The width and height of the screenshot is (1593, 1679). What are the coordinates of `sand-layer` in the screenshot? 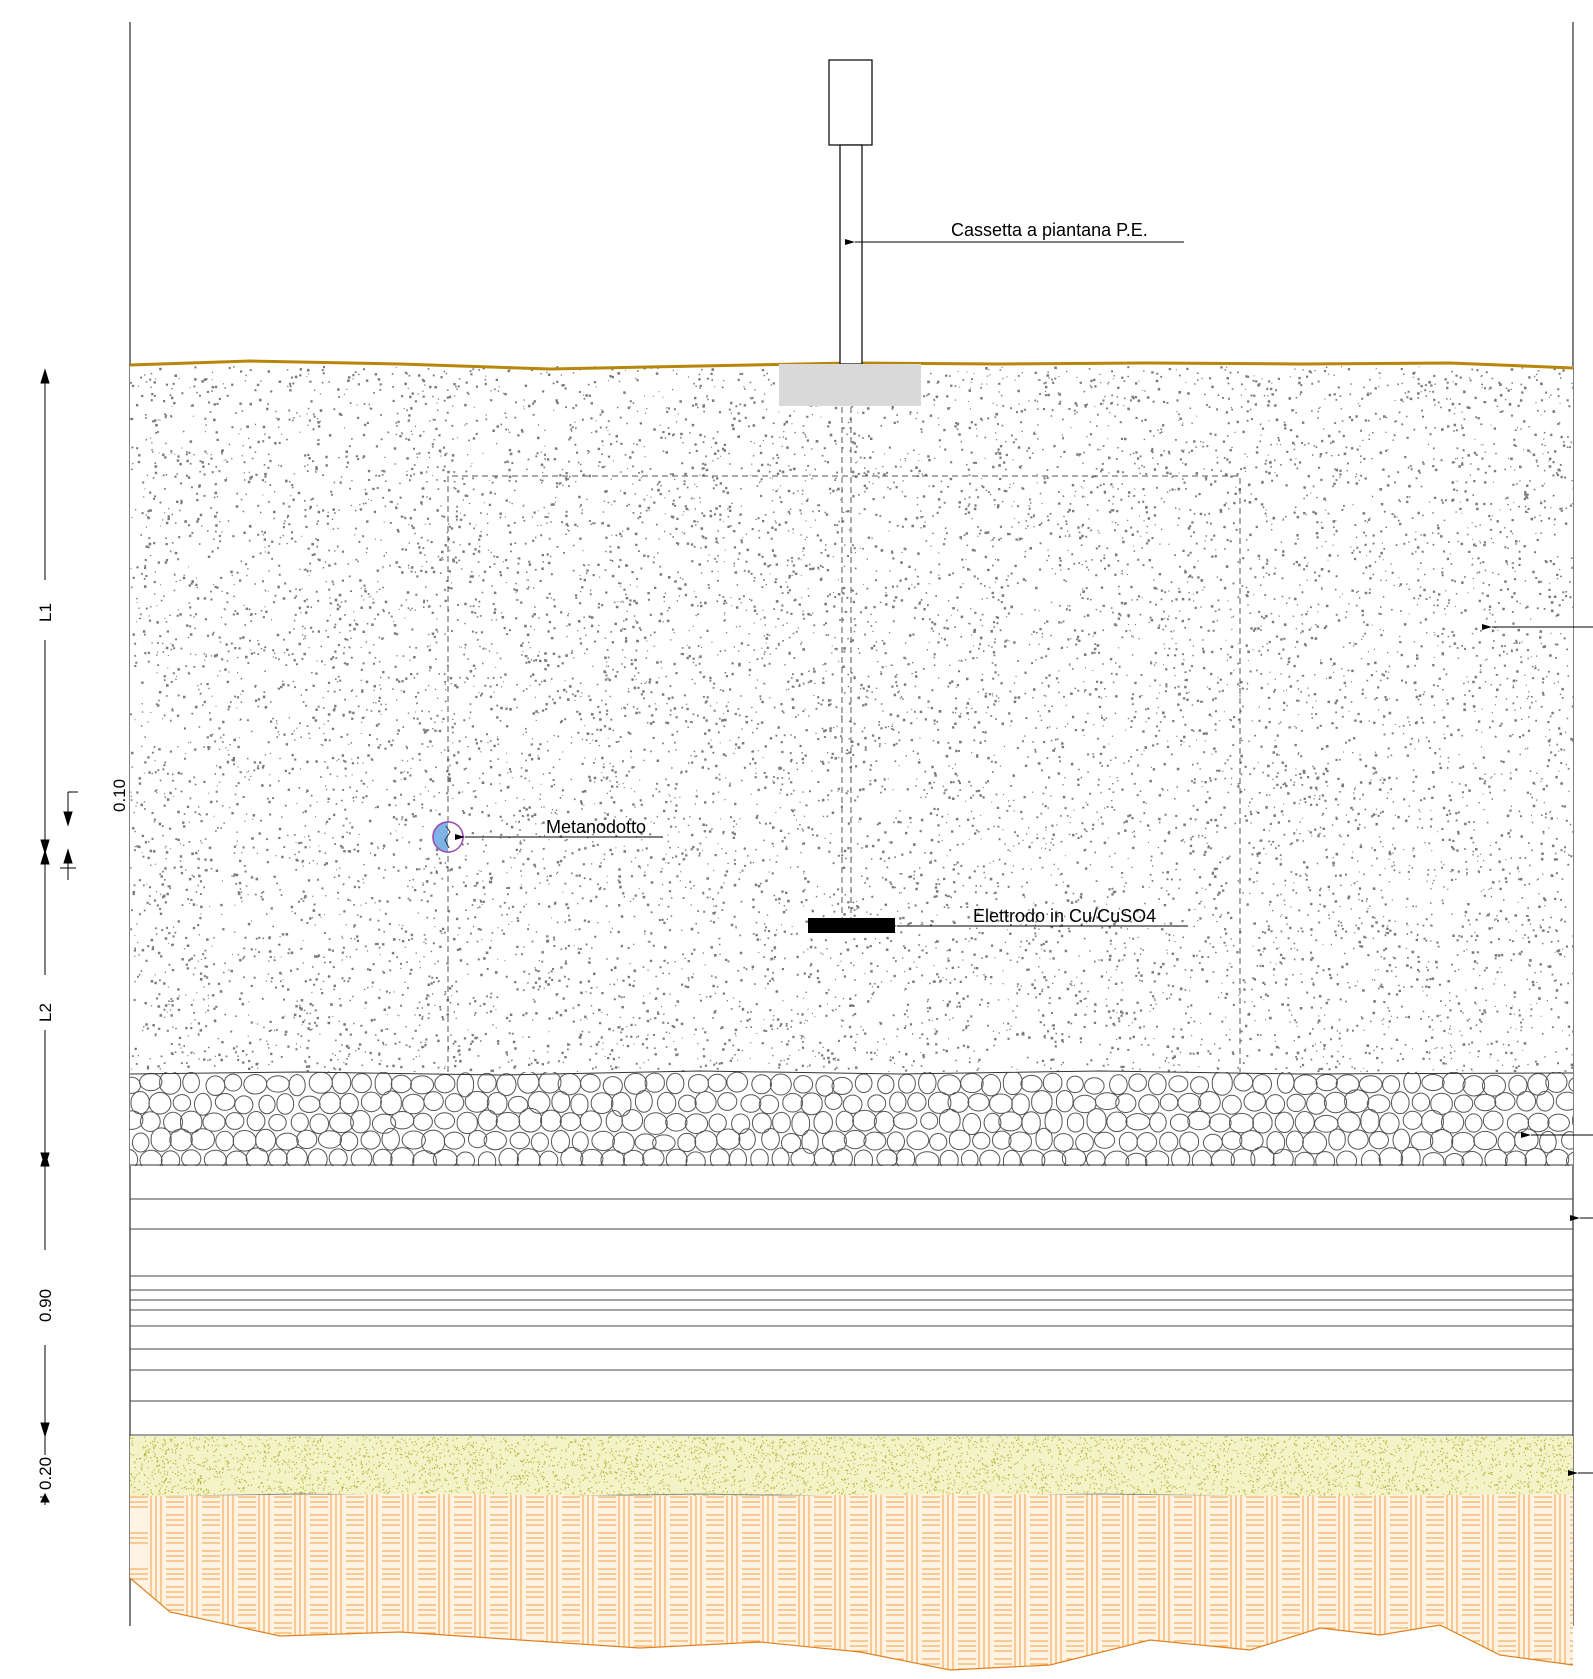 It's located at (851, 1468).